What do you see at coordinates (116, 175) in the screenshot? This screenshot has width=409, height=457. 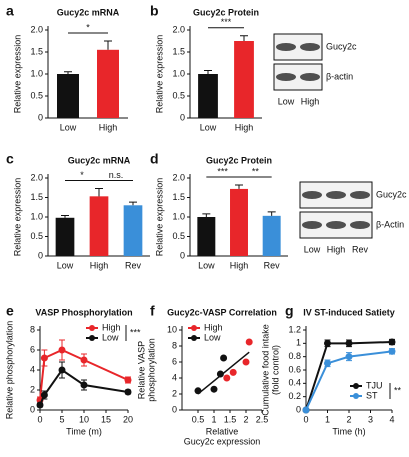 I see `significance: n.s.` at bounding box center [116, 175].